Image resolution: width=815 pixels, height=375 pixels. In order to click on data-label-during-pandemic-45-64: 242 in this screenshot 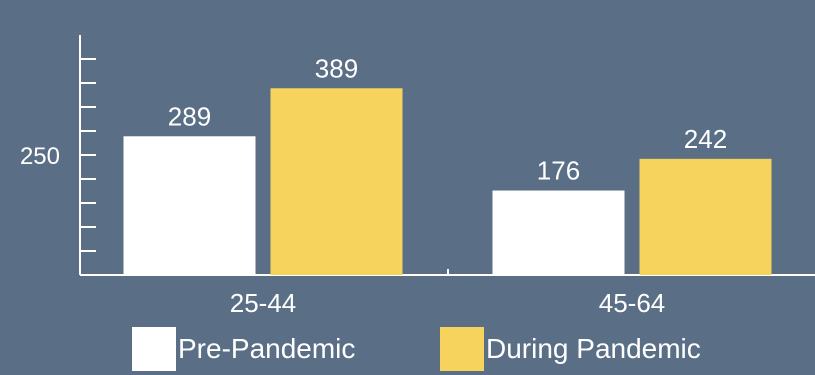, I will do `click(705, 139)`.